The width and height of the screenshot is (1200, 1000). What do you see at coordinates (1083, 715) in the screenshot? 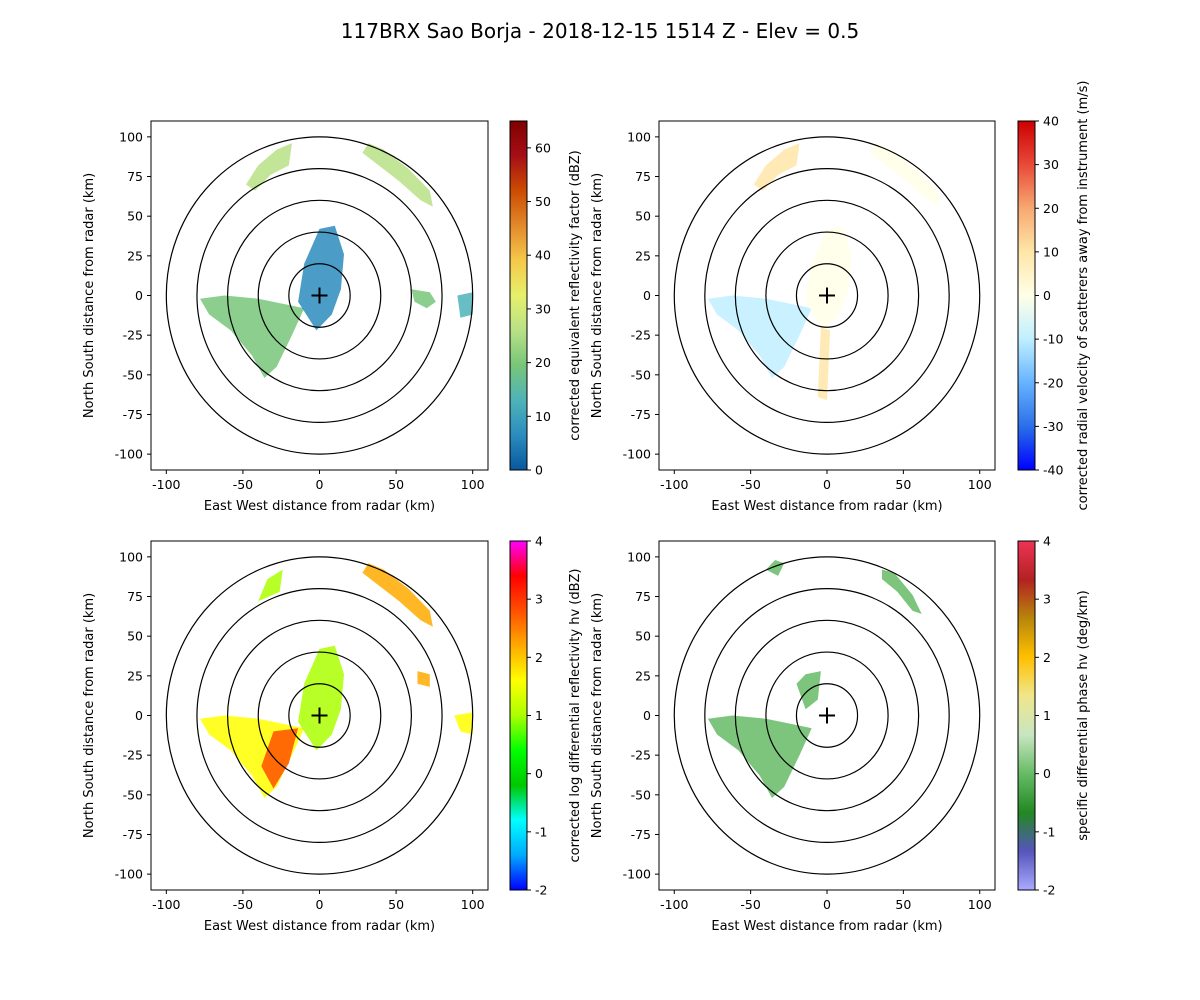
I see `colorbar-label: specific differential phase hv (deg/km)` at bounding box center [1083, 715].